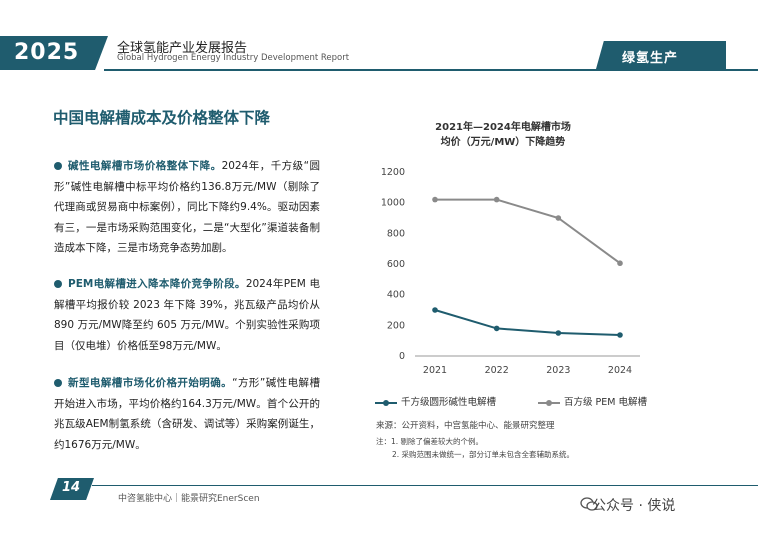 The width and height of the screenshot is (758, 537). What do you see at coordinates (620, 370) in the screenshot?
I see `x-tick-label: 2024` at bounding box center [620, 370].